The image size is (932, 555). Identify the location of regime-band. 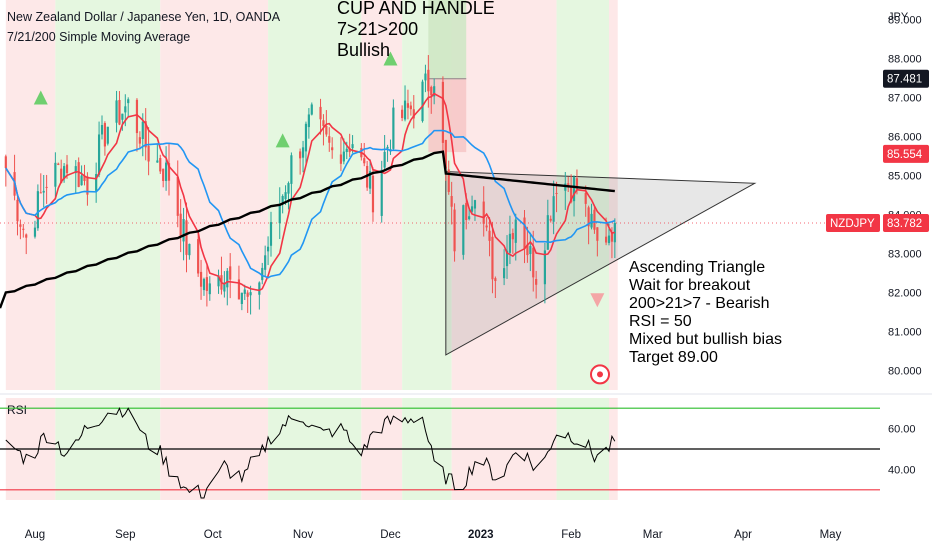
(613, 195).